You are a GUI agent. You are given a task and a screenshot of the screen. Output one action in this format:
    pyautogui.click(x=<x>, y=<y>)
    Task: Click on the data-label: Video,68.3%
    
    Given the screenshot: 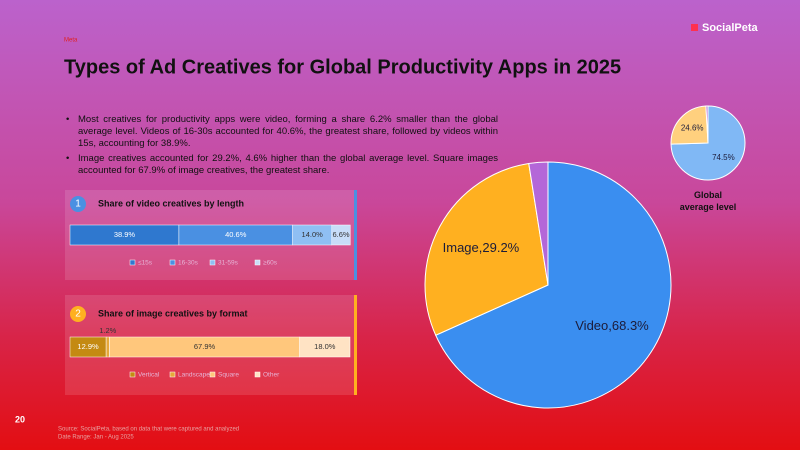 What is the action you would take?
    pyautogui.click(x=612, y=325)
    